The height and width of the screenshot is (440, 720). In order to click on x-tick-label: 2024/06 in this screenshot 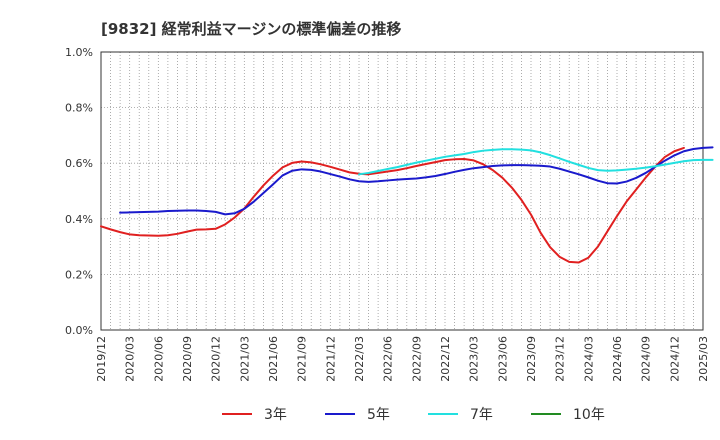, I will do `click(617, 359)`.